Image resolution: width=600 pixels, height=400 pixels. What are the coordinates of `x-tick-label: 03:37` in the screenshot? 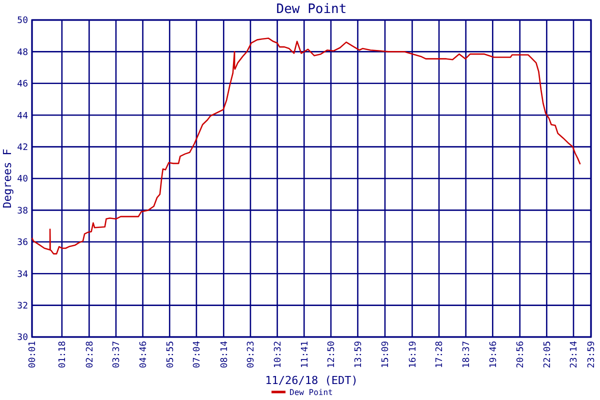 It's located at (117, 354).